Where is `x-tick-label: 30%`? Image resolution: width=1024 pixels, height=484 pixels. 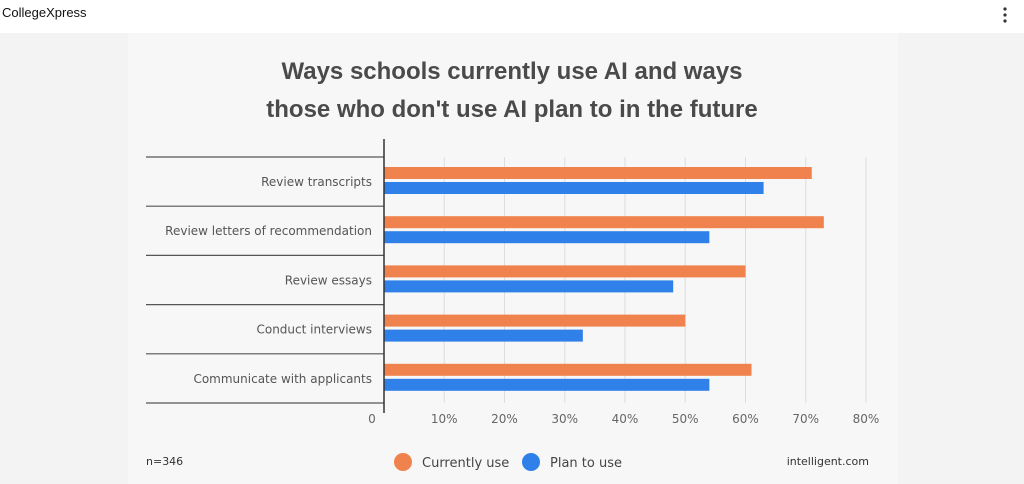 x-tick-label: 30% is located at coordinates (564, 419).